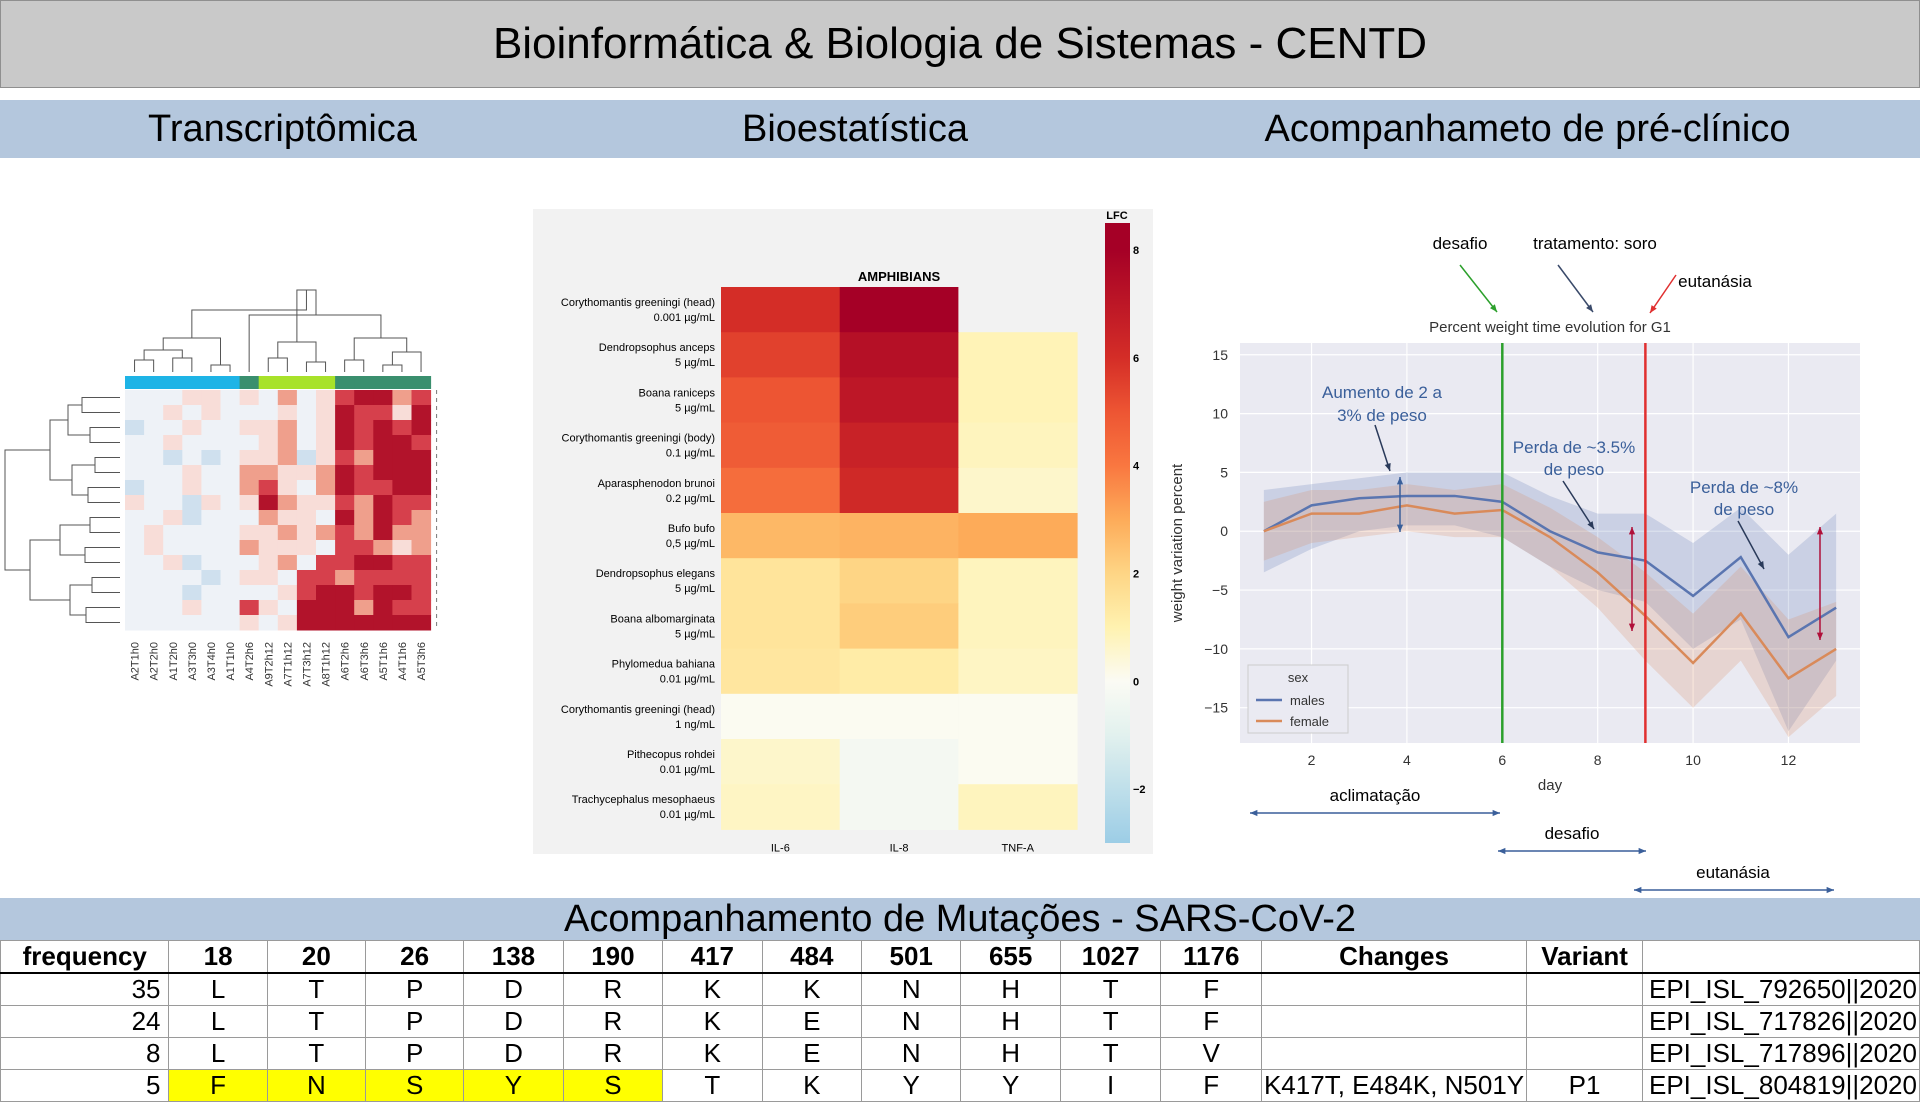 The image size is (1920, 1102). I want to click on colorbar-tick: 4, so click(1136, 467).